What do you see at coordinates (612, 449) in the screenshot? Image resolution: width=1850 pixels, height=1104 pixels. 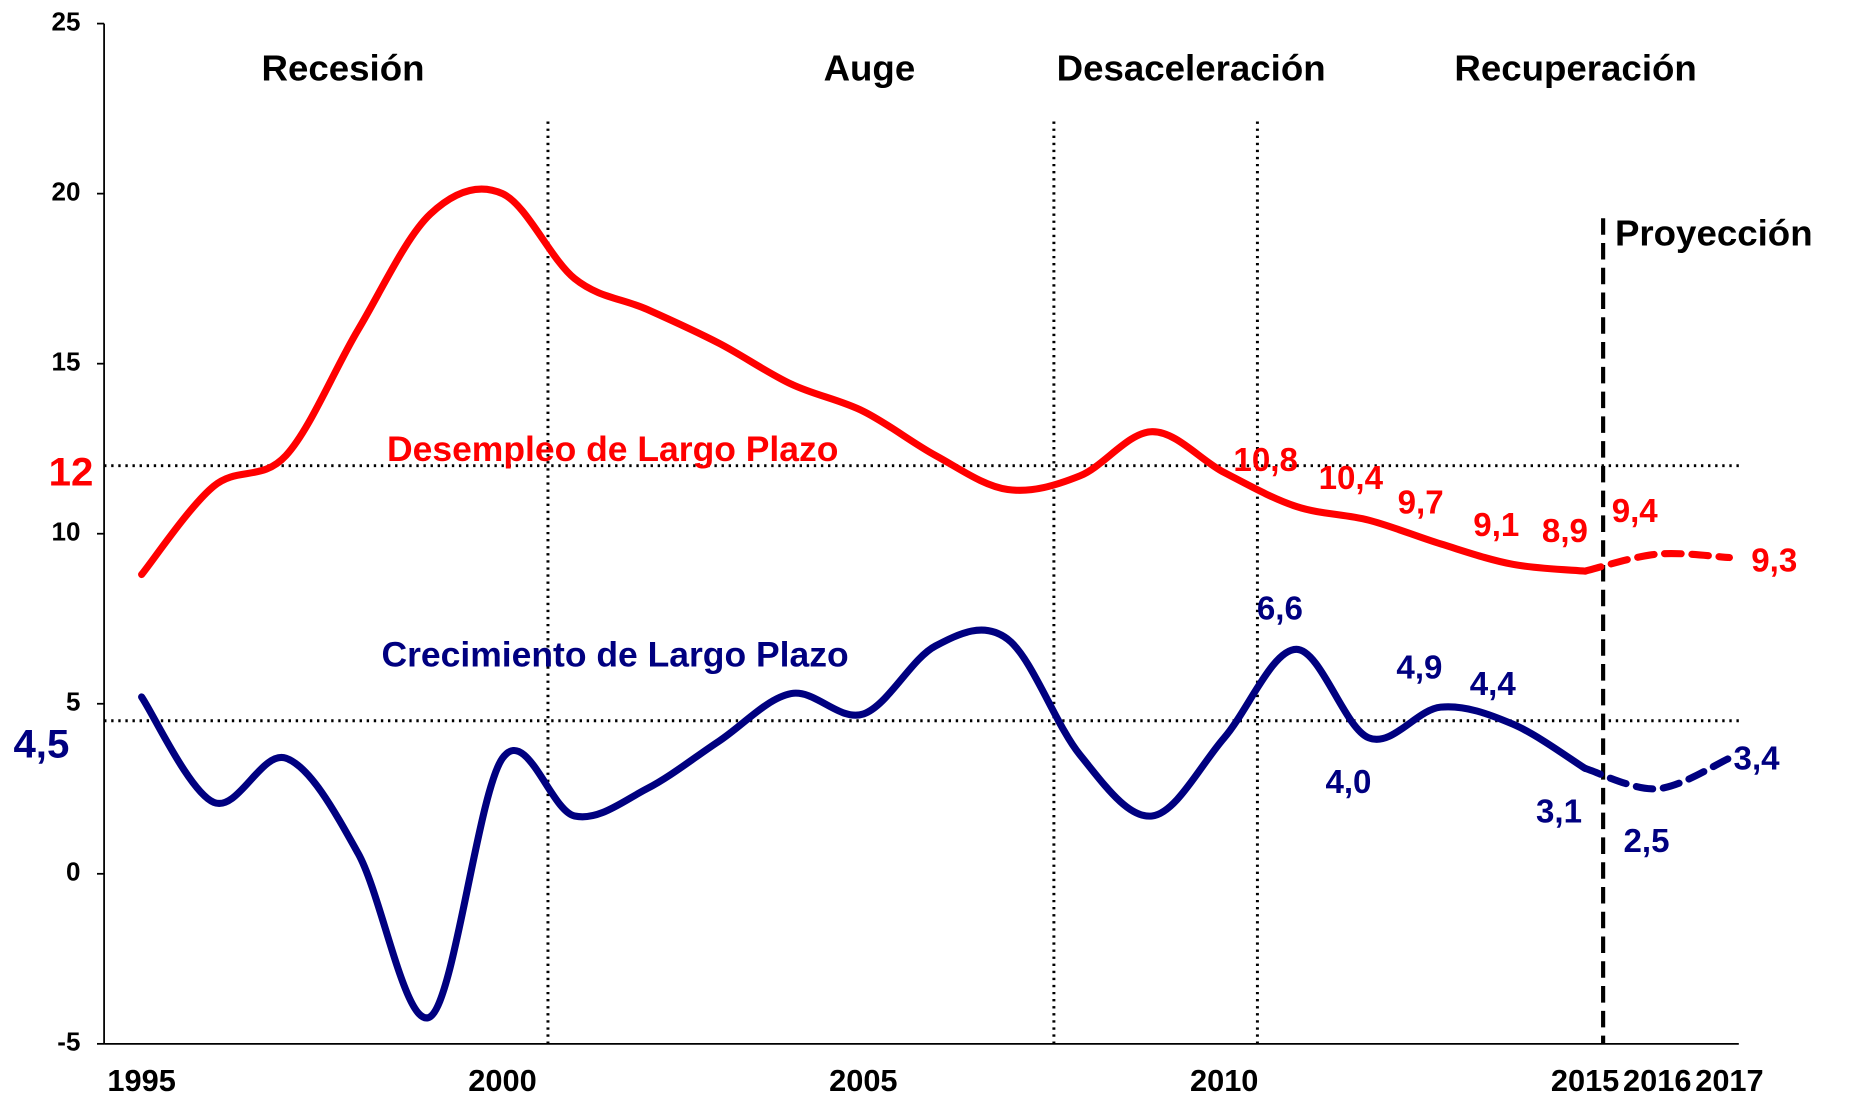 I see `series-label: Desempleo de Largo Plazo` at bounding box center [612, 449].